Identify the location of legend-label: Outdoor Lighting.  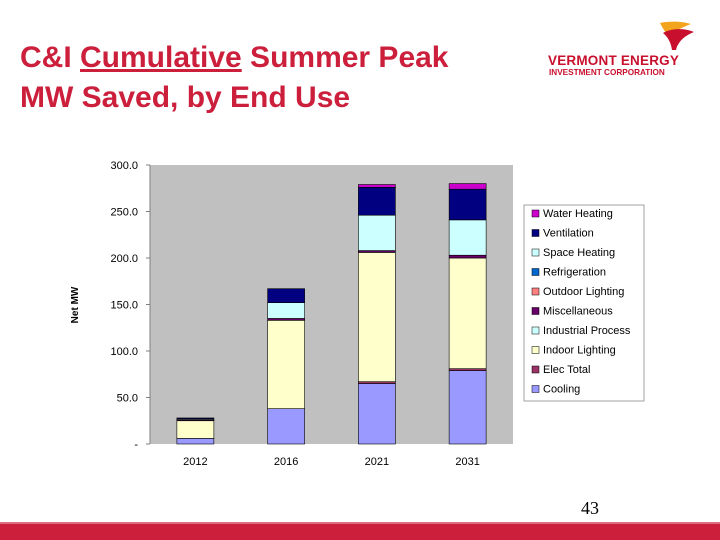
(583, 292).